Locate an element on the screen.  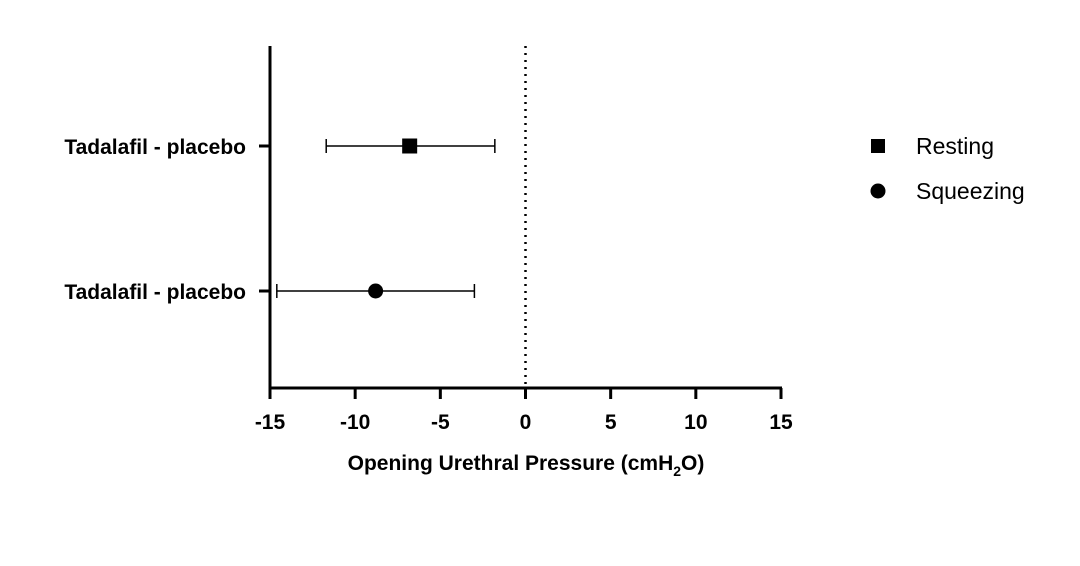
x-tick-label: -15 is located at coordinates (270, 422).